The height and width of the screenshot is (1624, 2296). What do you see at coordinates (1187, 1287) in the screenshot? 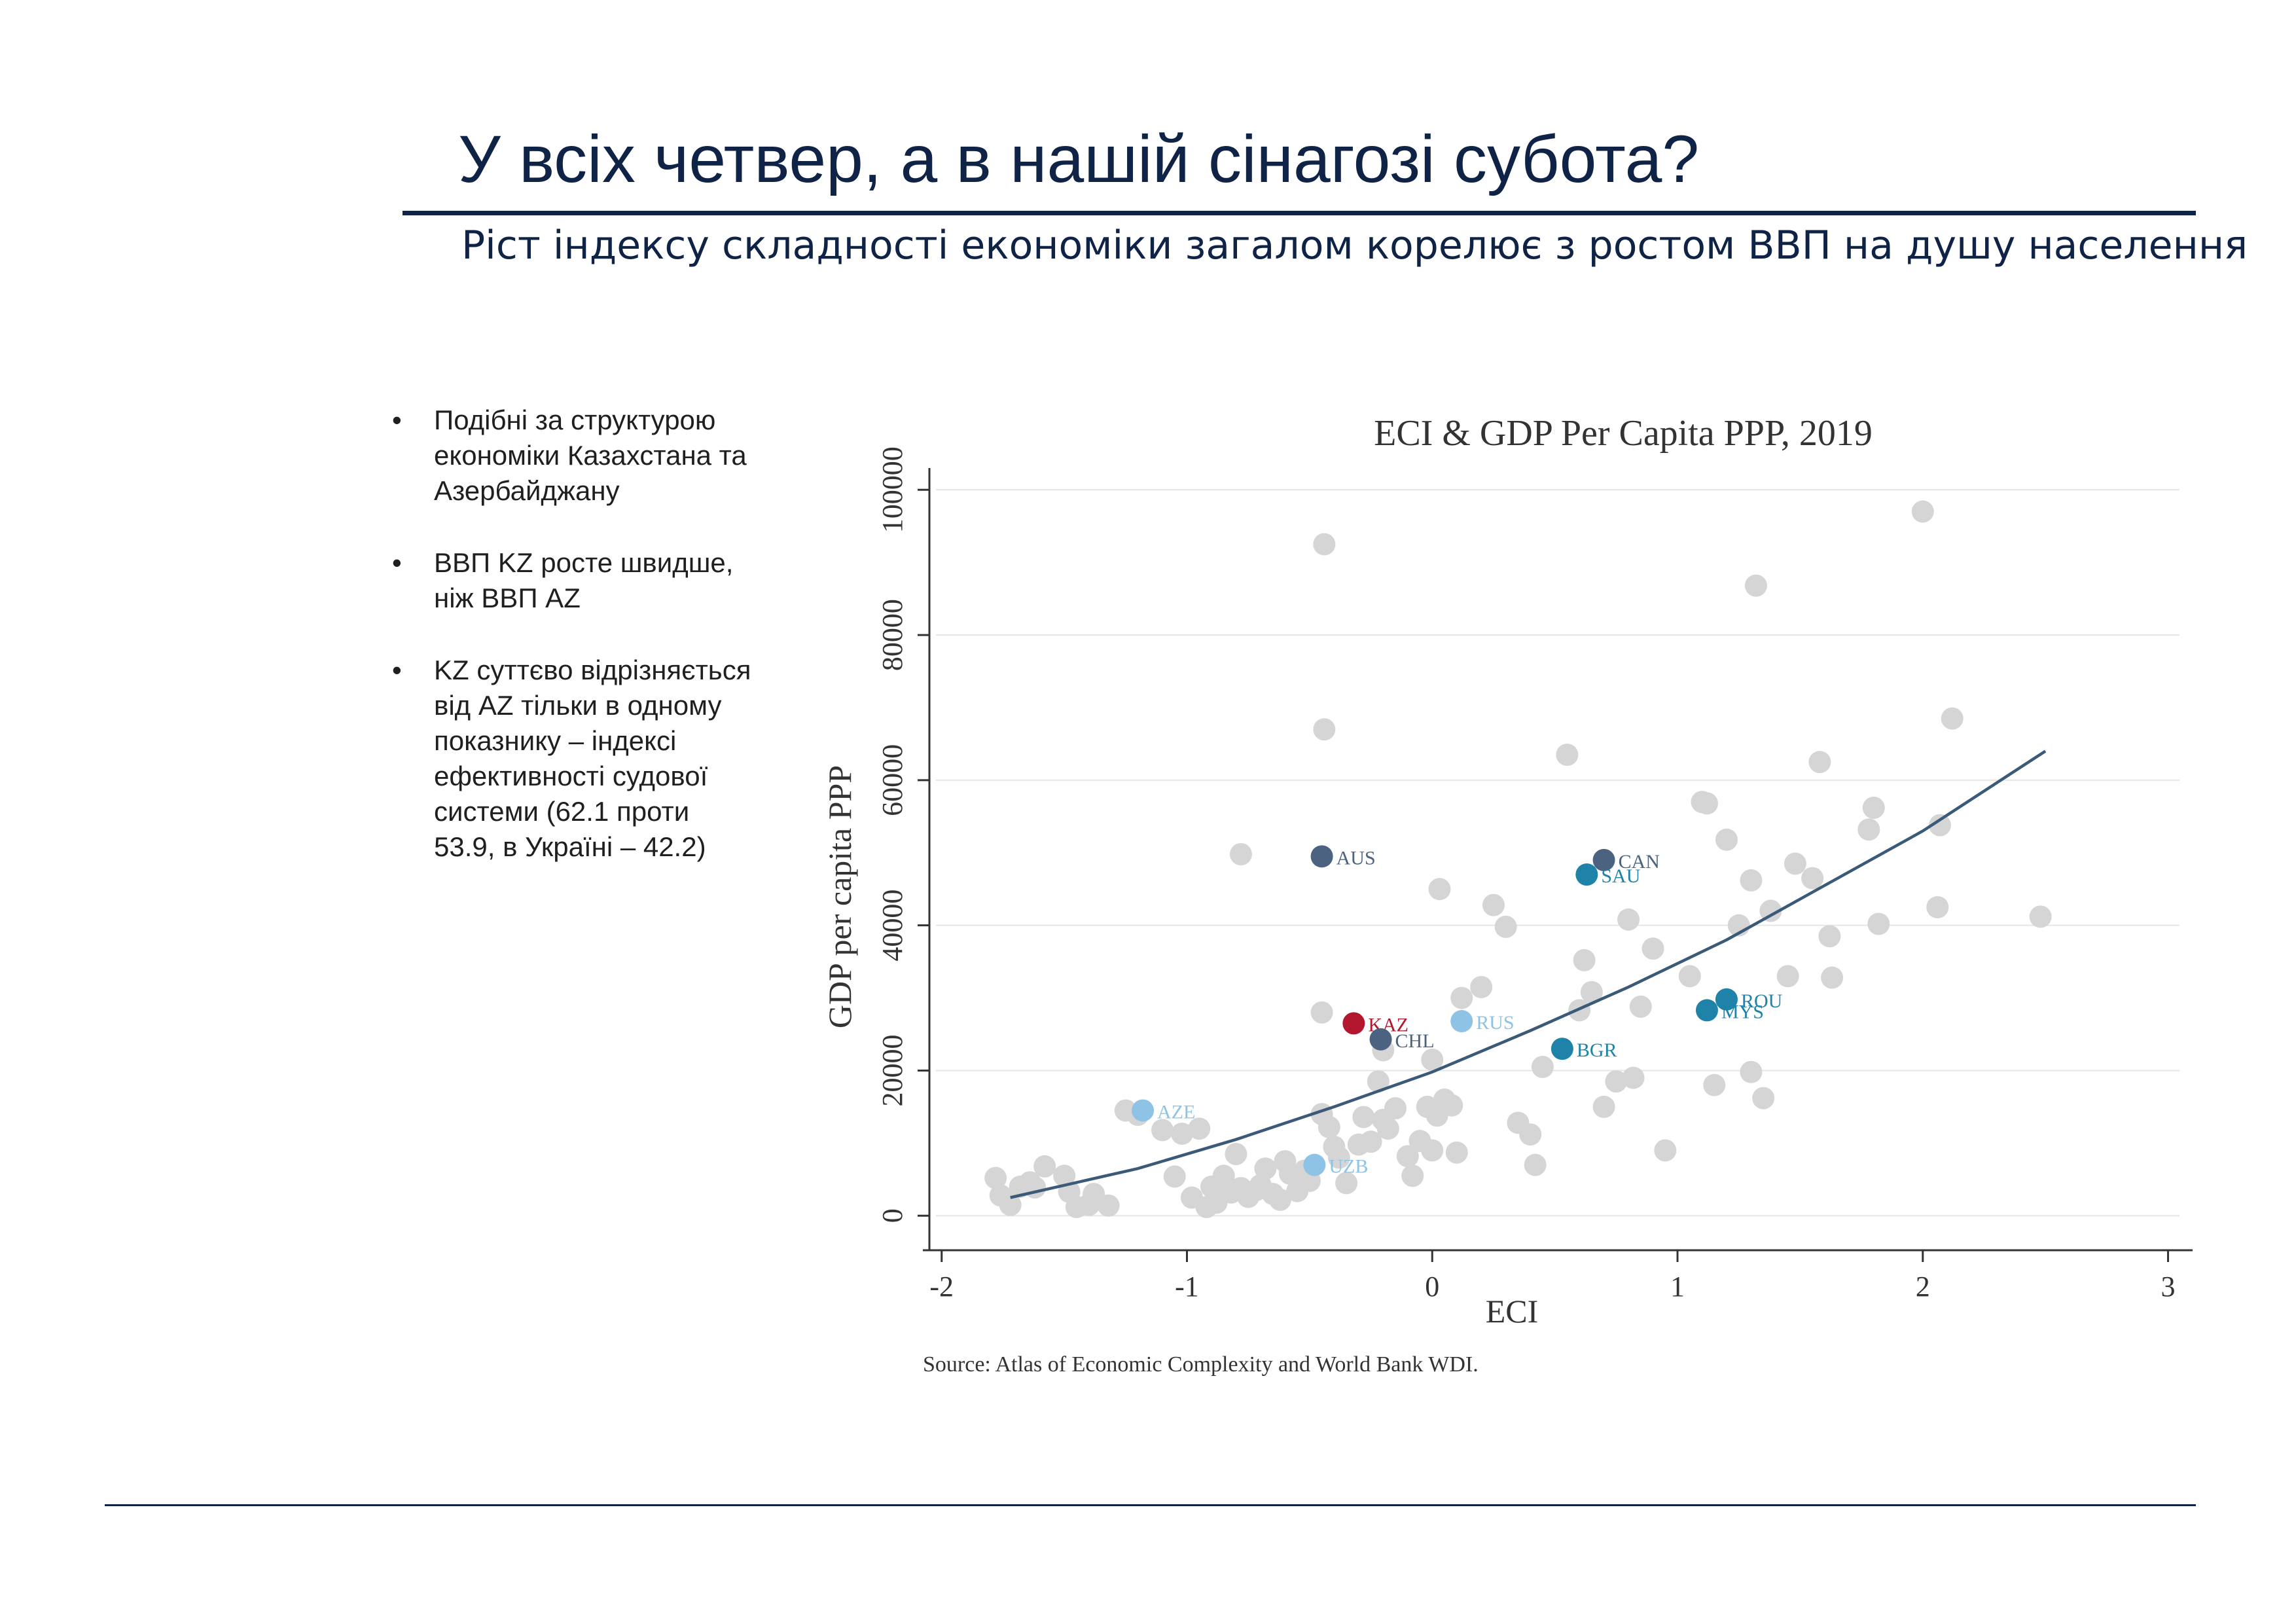
I see `x-tick-label: -1` at bounding box center [1187, 1287].